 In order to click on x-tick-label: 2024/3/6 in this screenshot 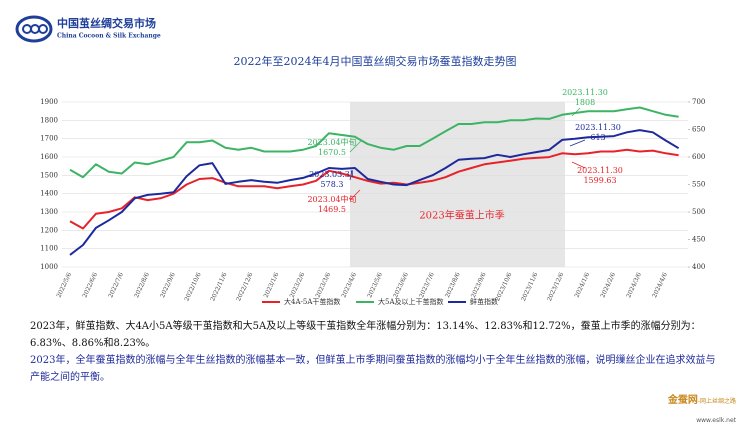, I will do `click(634, 285)`.